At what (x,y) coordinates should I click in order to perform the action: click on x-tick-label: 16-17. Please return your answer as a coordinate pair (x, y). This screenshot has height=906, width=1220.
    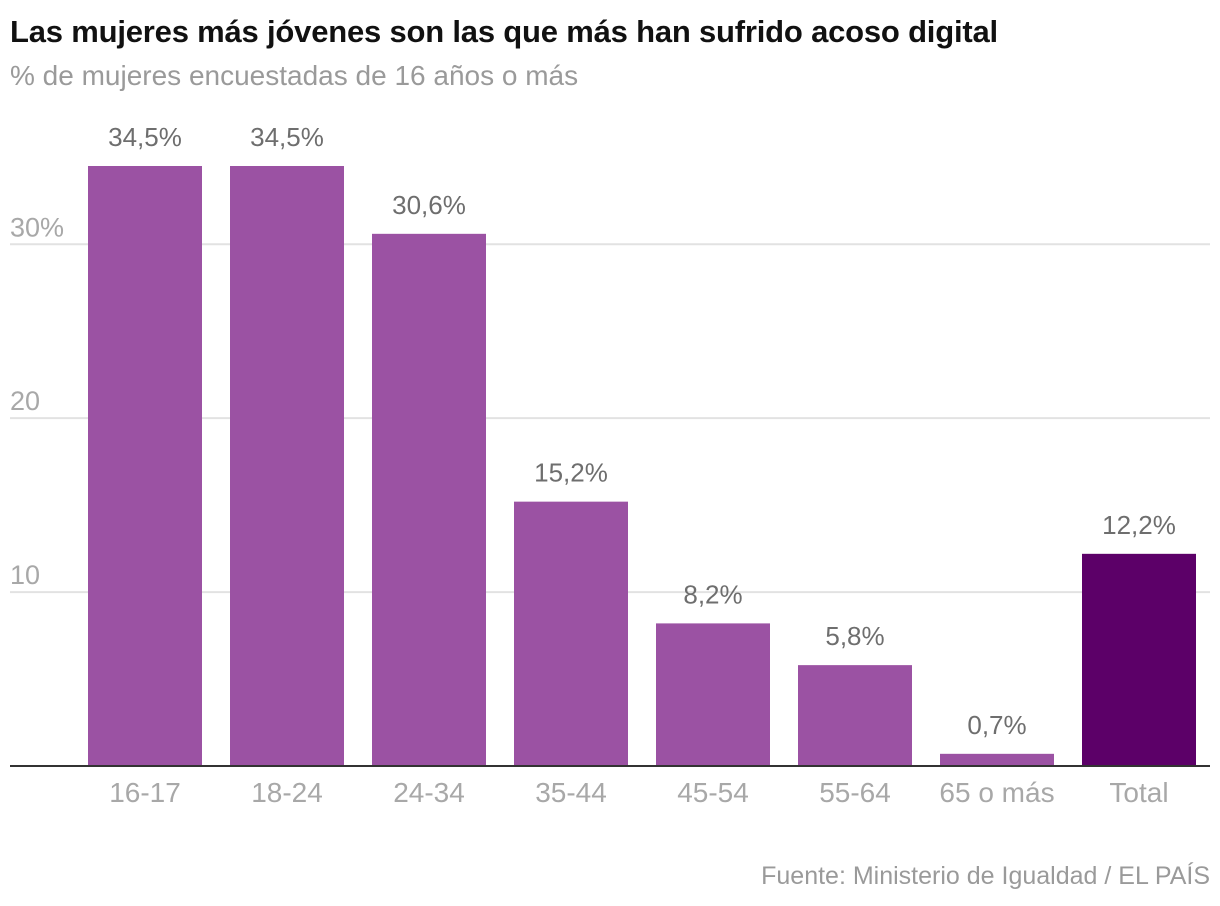
    Looking at the image, I should click on (145, 792).